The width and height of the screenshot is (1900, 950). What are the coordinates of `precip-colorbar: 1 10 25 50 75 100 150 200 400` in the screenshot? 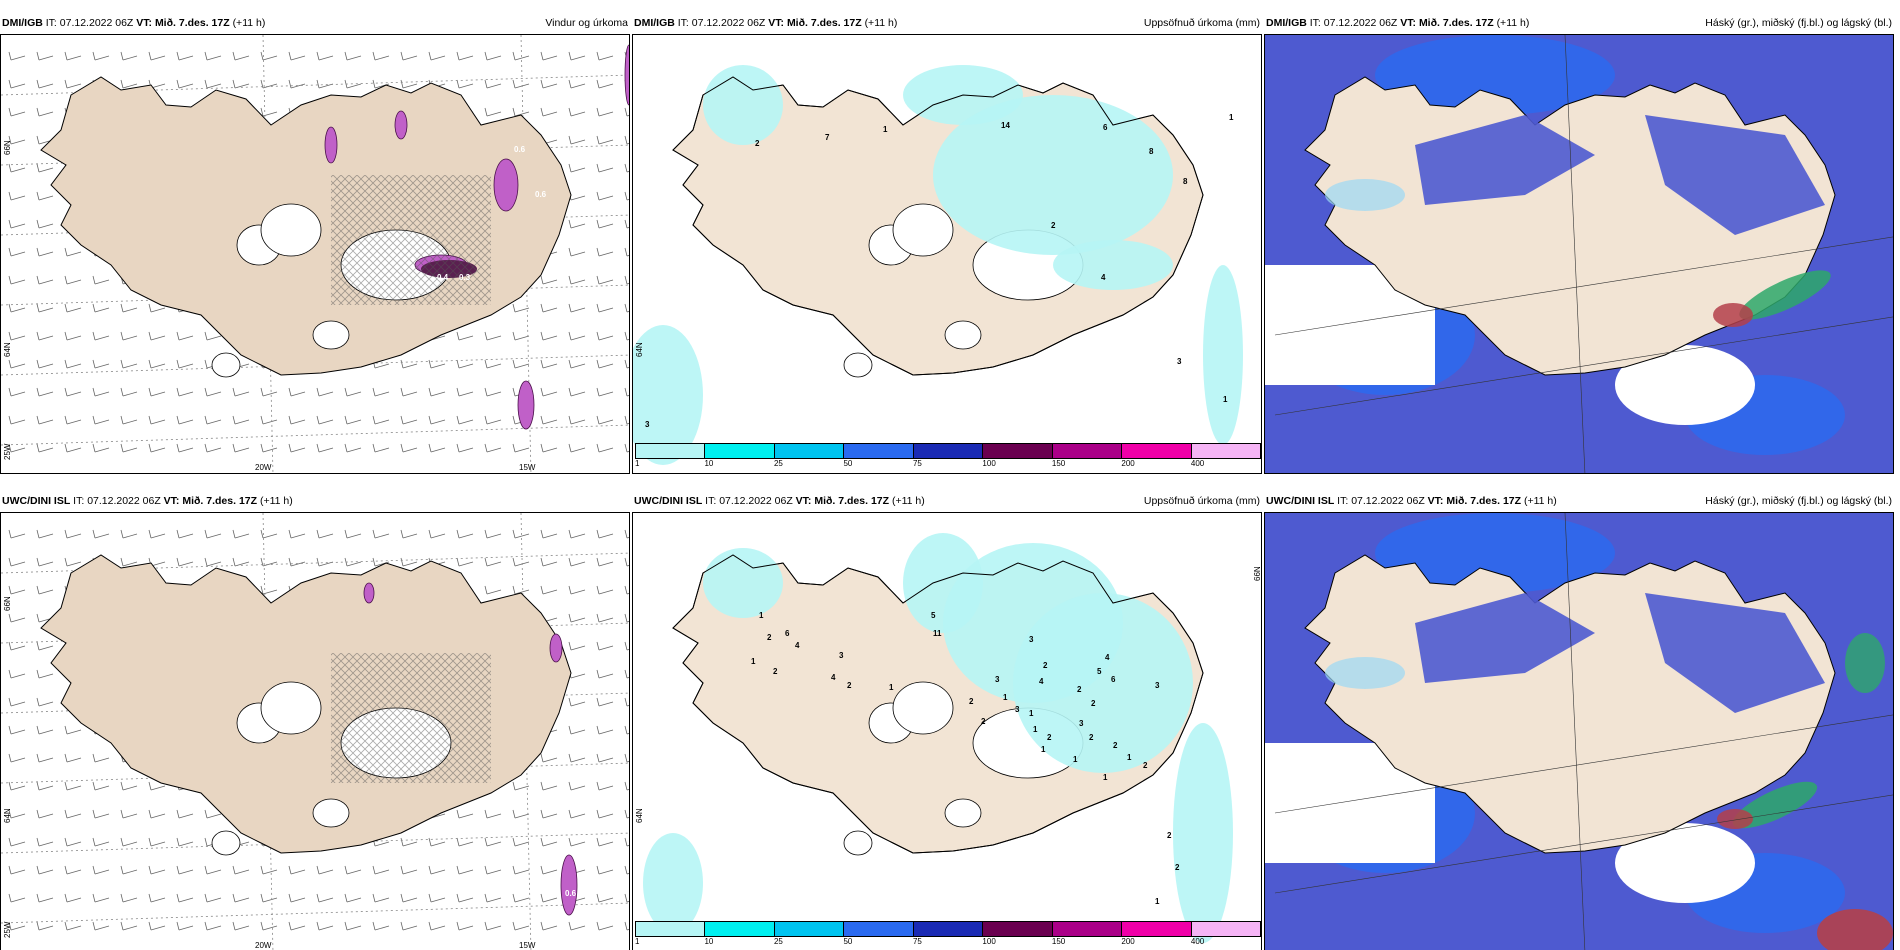 It's located at (948, 934).